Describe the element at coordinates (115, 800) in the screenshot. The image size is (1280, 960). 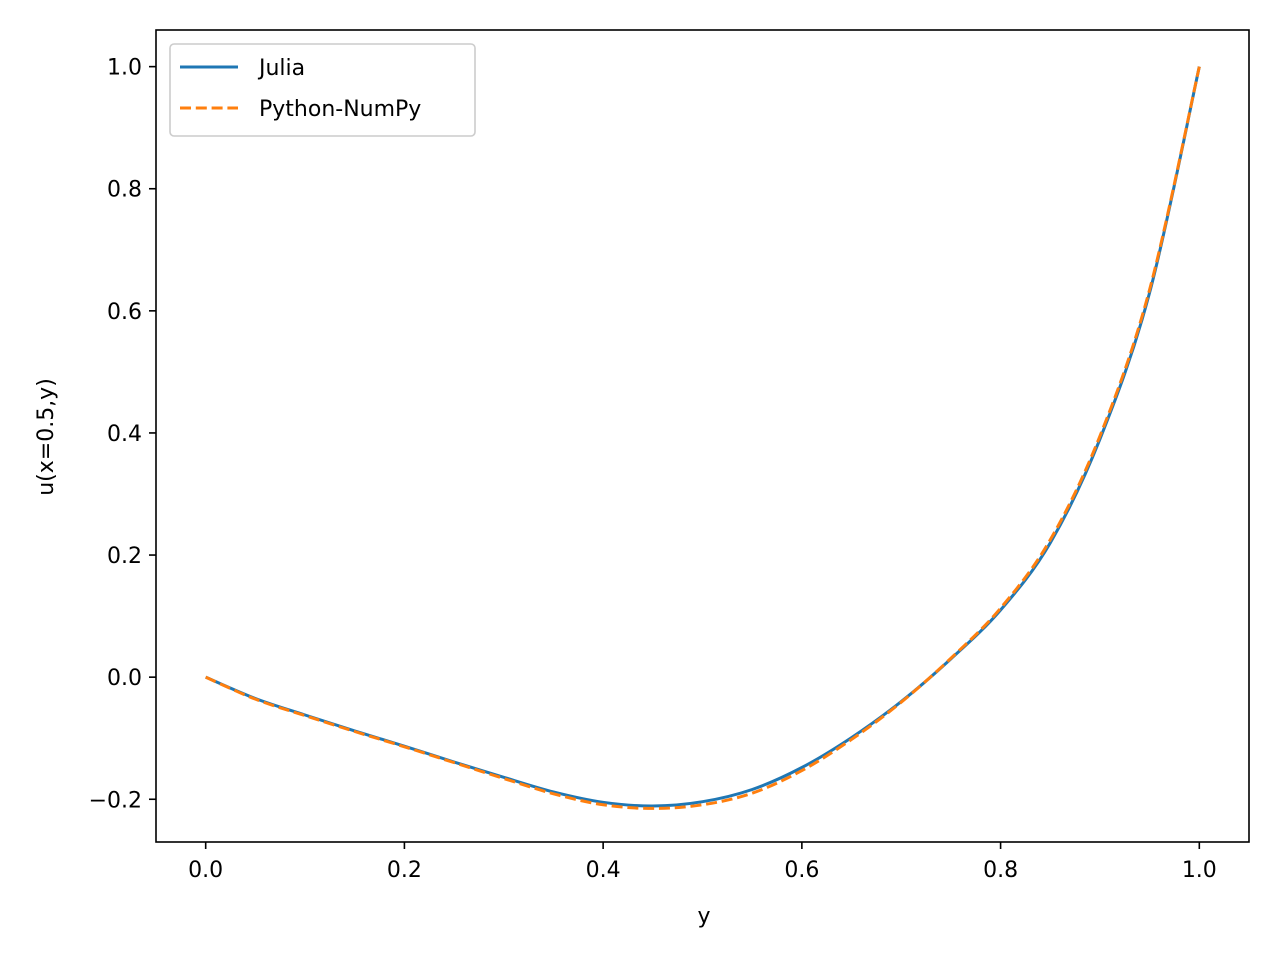
I see `y-tick-label: −0.2` at that location.